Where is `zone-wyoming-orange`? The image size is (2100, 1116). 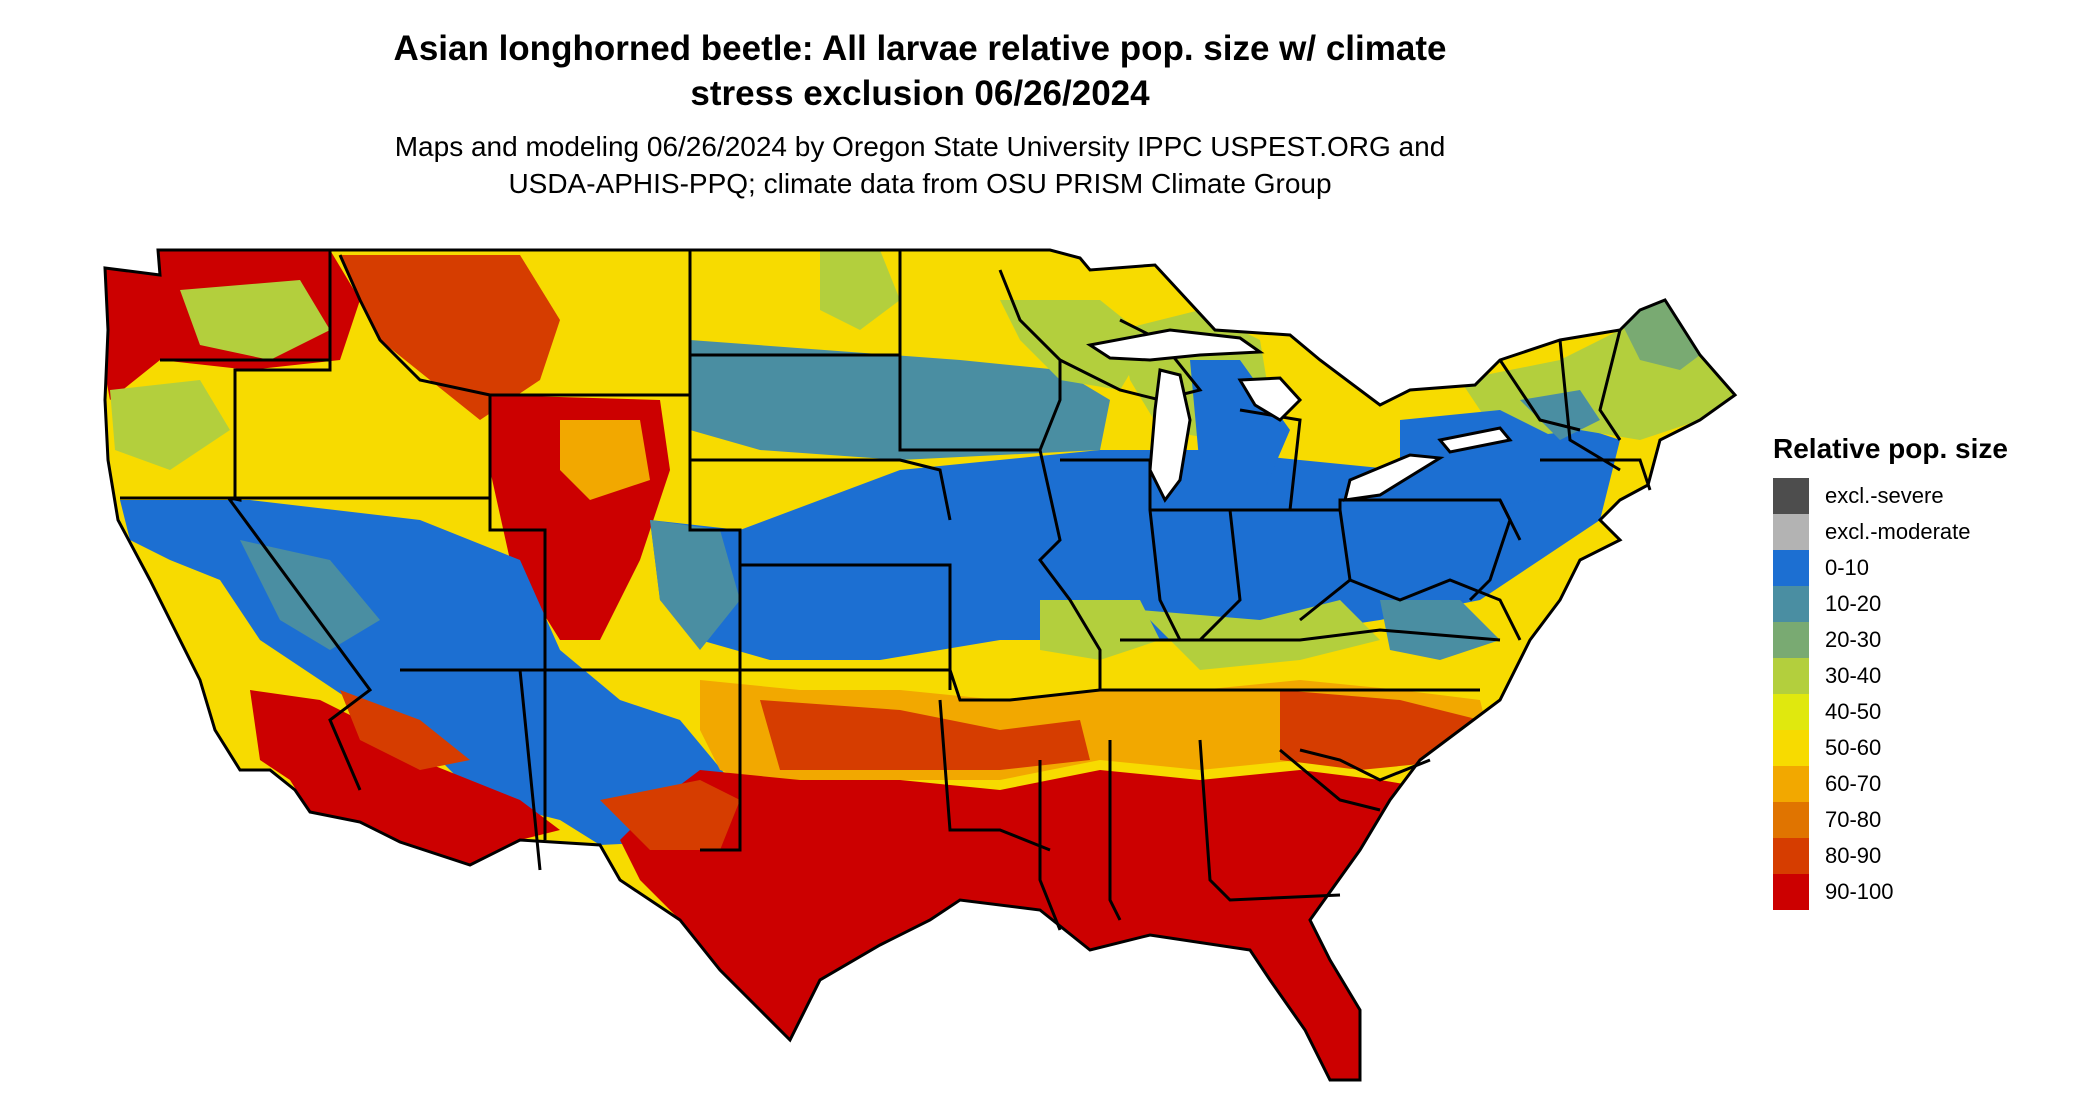 zone-wyoming-orange is located at coordinates (605, 460).